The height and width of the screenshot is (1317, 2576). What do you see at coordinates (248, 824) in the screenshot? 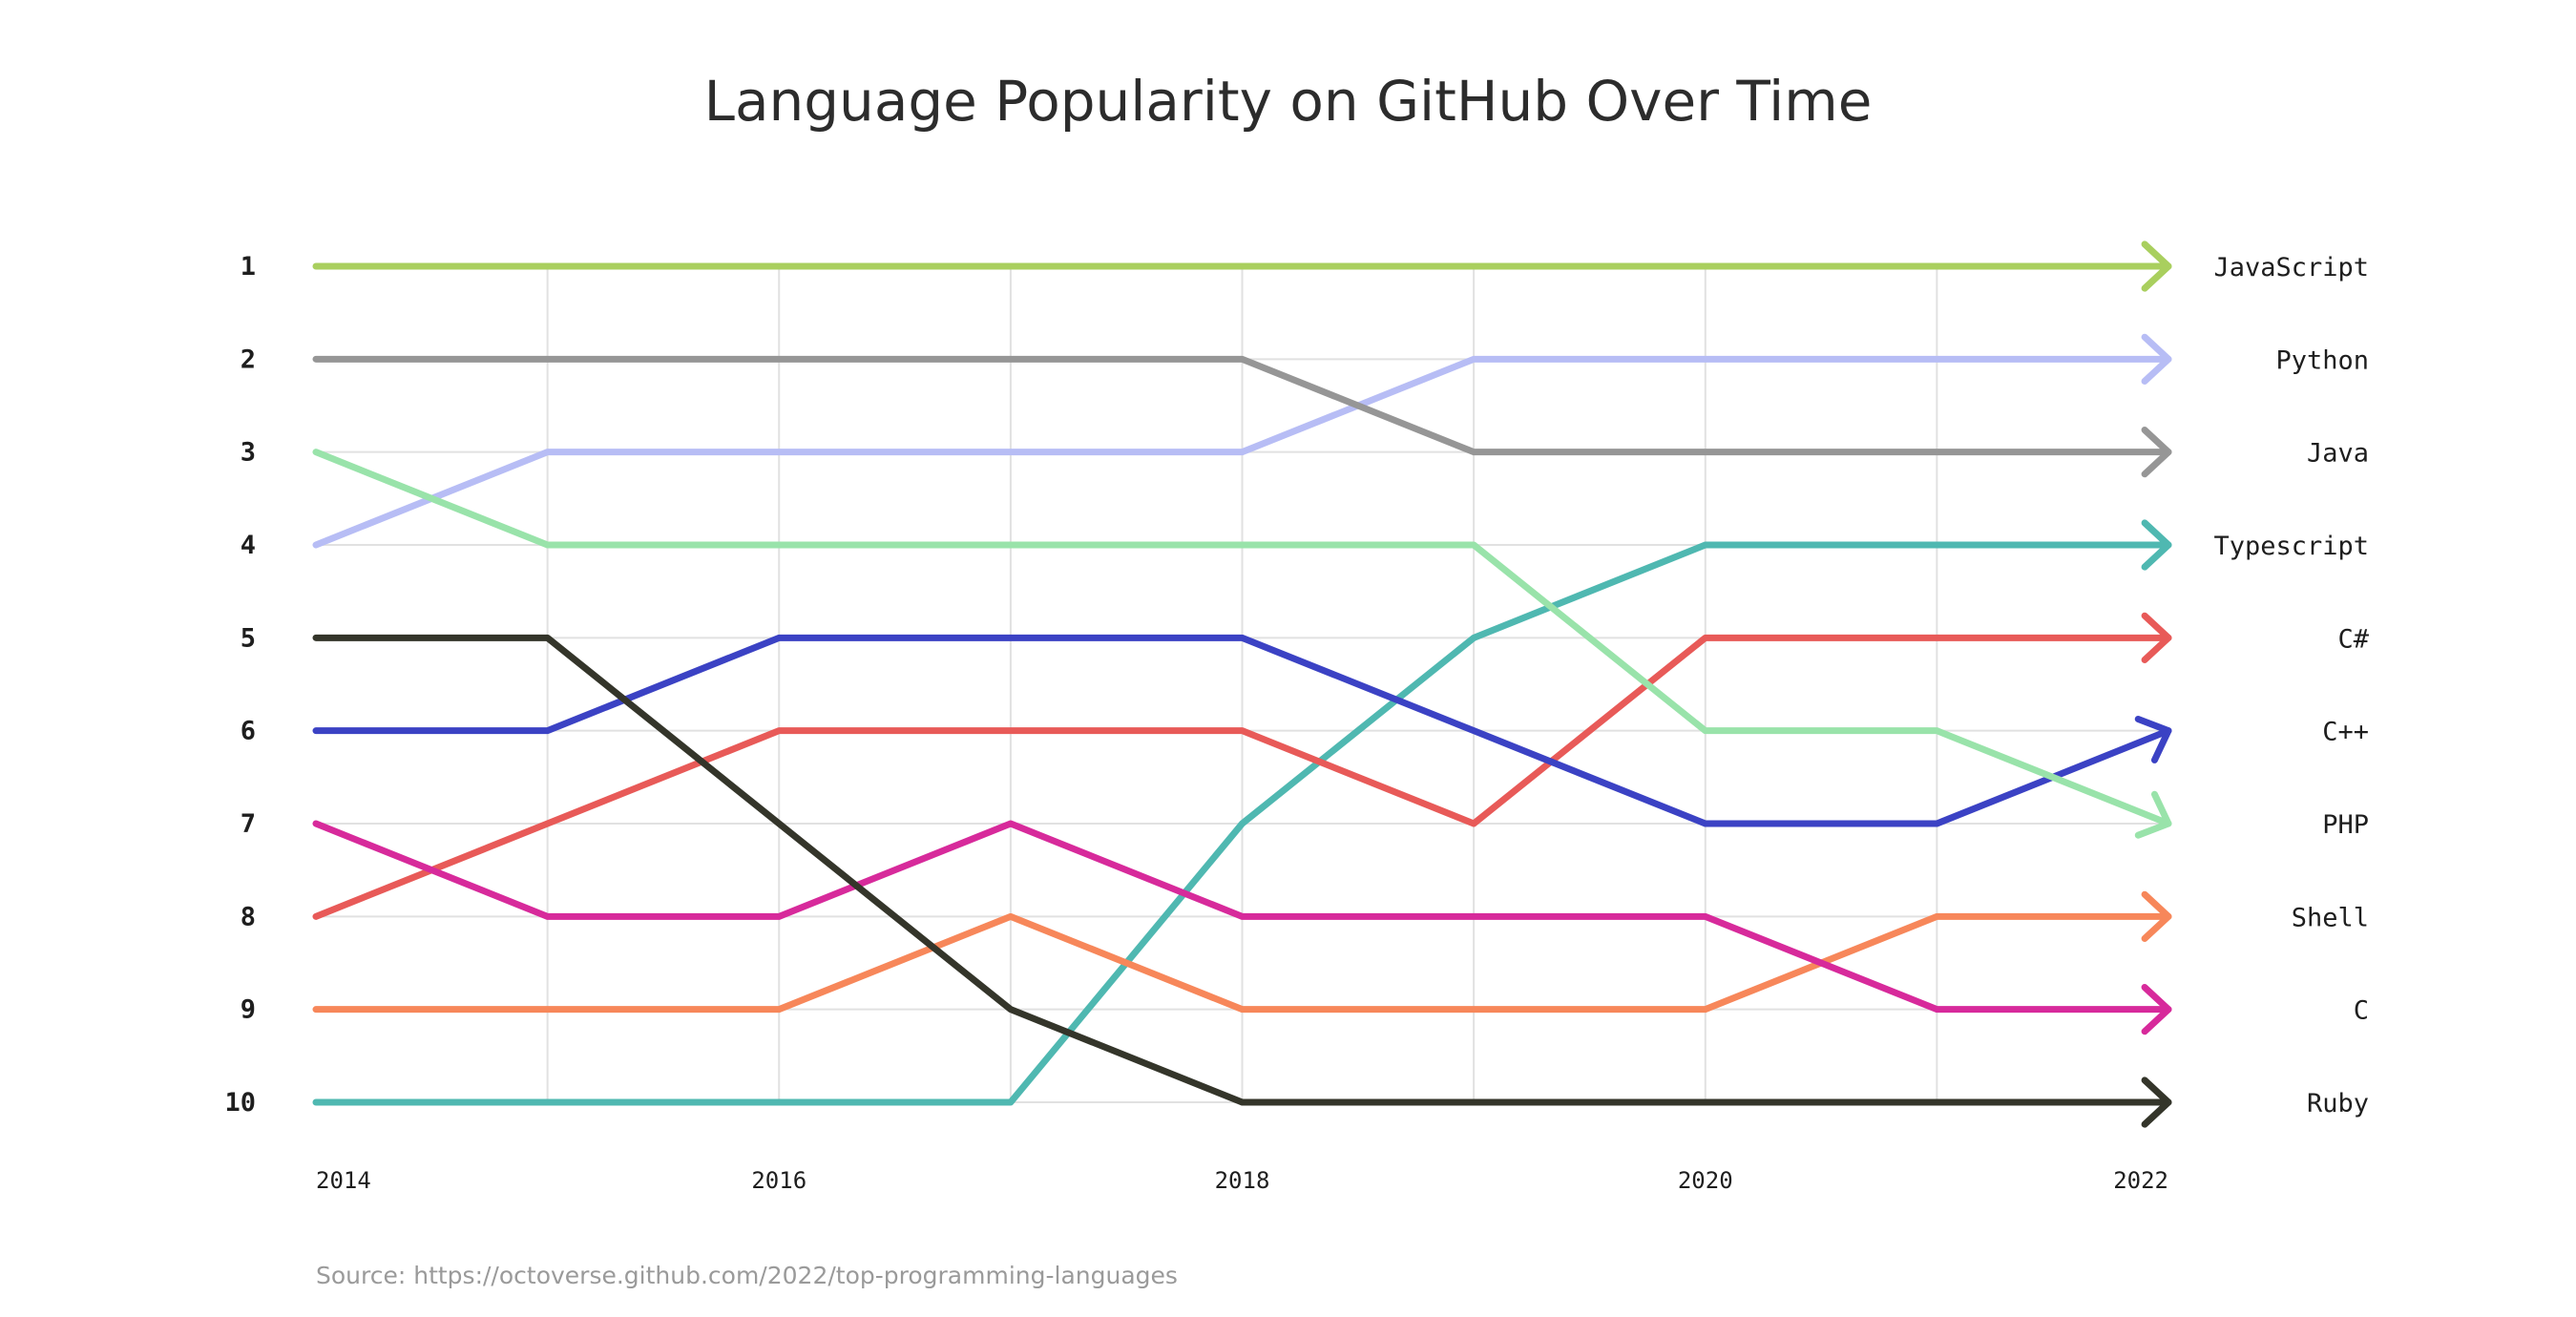
I see `y-tick-label: 7` at bounding box center [248, 824].